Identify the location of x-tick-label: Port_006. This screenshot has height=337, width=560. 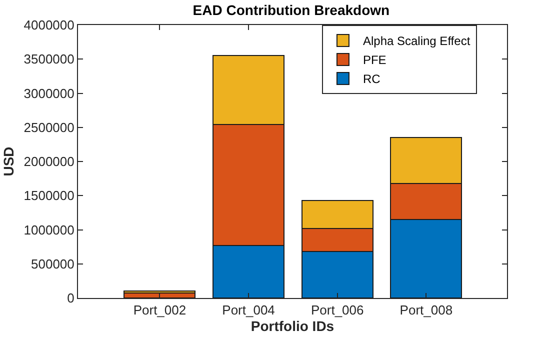
(337, 310).